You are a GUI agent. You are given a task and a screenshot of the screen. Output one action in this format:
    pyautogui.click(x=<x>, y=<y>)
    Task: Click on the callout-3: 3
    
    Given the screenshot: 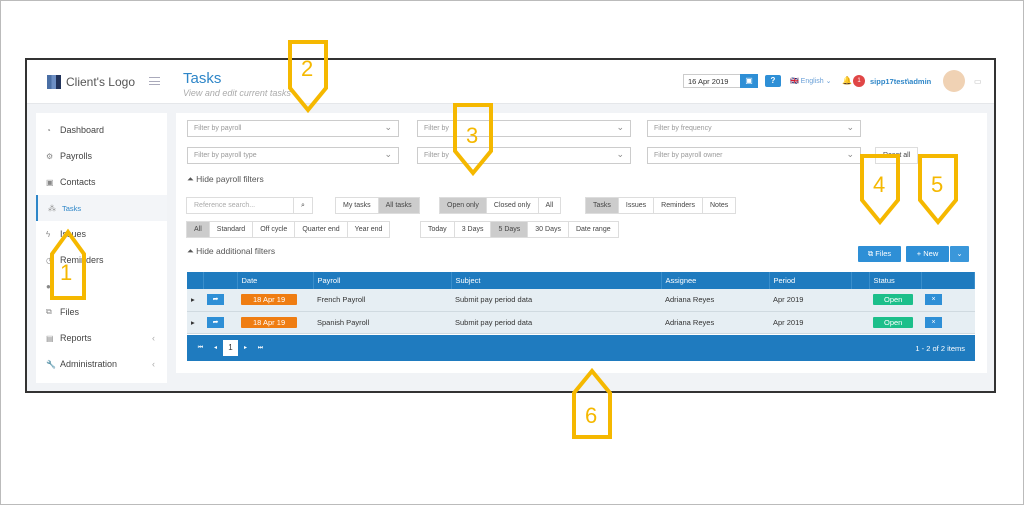 What is the action you would take?
    pyautogui.click(x=473, y=140)
    